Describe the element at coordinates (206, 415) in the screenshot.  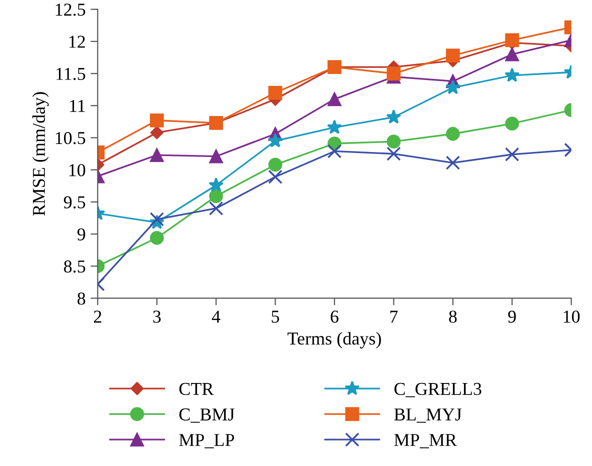
I see `legend-label: C_BMJ` at that location.